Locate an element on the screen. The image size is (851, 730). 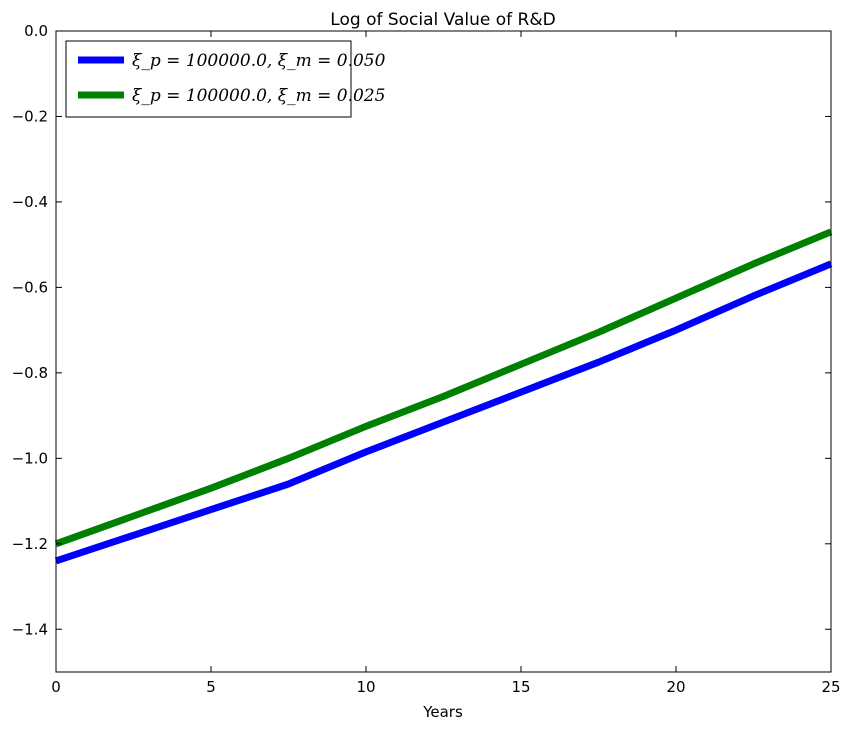
y-tick-label: 0.0 is located at coordinates (36, 31).